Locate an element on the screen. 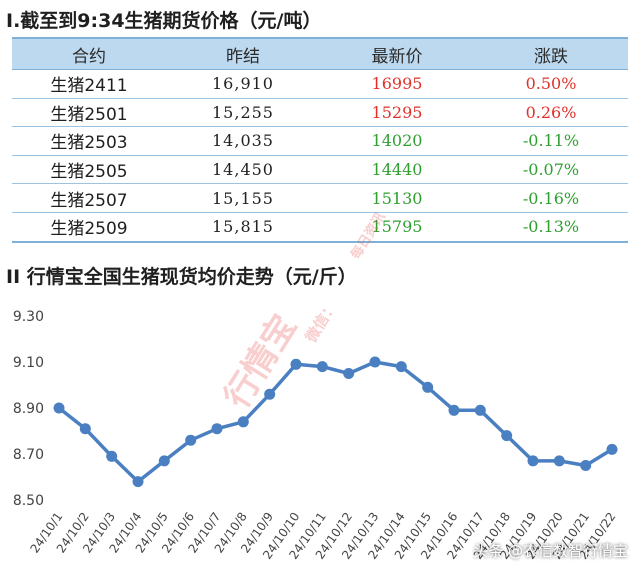  cell-prev-settle: 14,450 is located at coordinates (243, 170).